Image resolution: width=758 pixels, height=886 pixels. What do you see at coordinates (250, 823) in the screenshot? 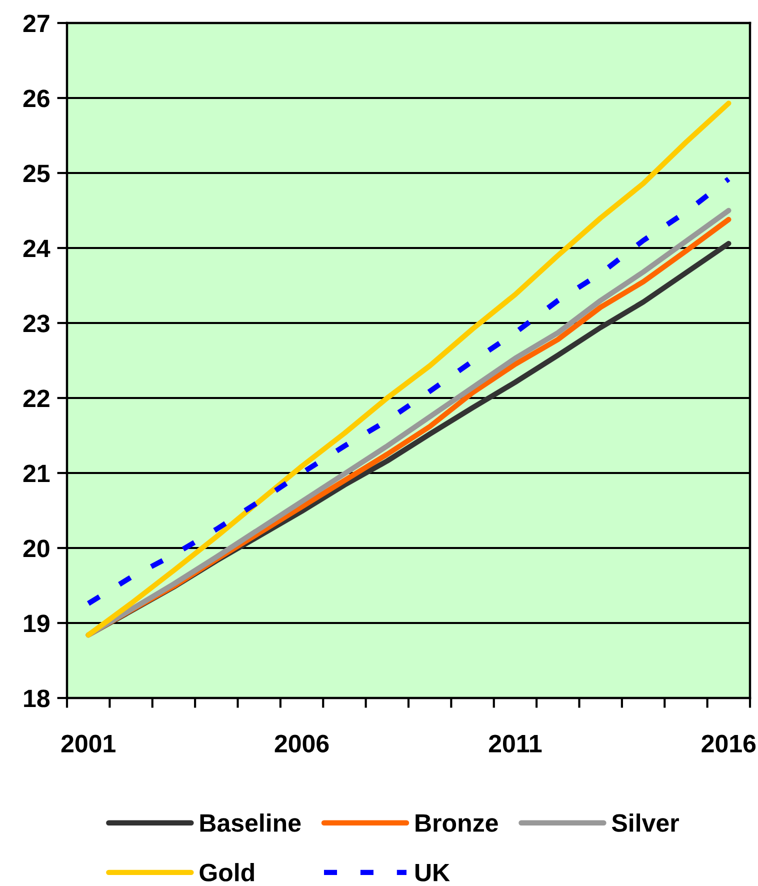
I see `legend-label: Baseline` at bounding box center [250, 823].